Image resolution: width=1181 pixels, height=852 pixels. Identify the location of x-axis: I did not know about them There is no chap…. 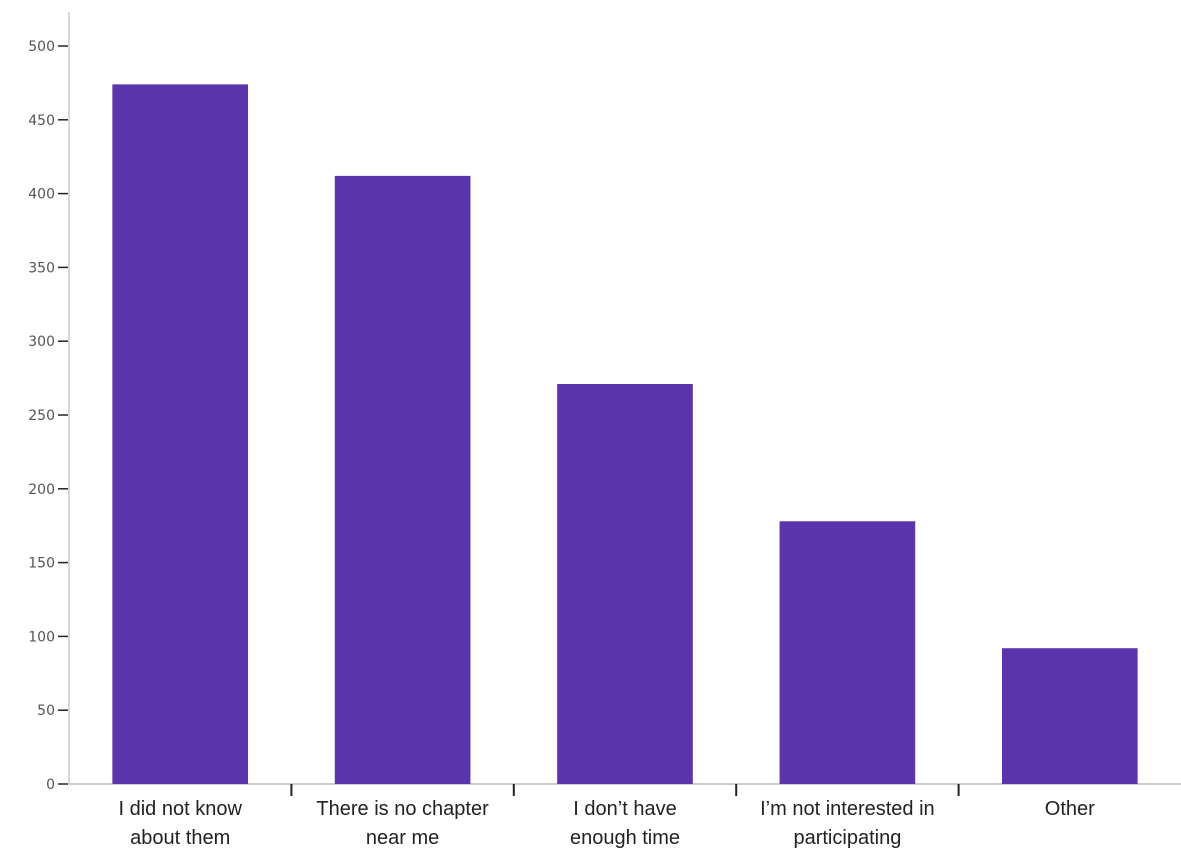
(625, 816).